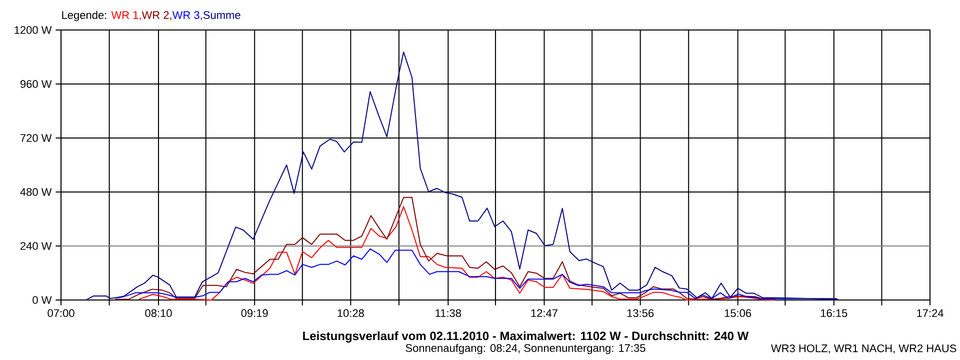 This screenshot has height=360, width=960. What do you see at coordinates (476, 274) in the screenshot?
I see `line-series` at bounding box center [476, 274].